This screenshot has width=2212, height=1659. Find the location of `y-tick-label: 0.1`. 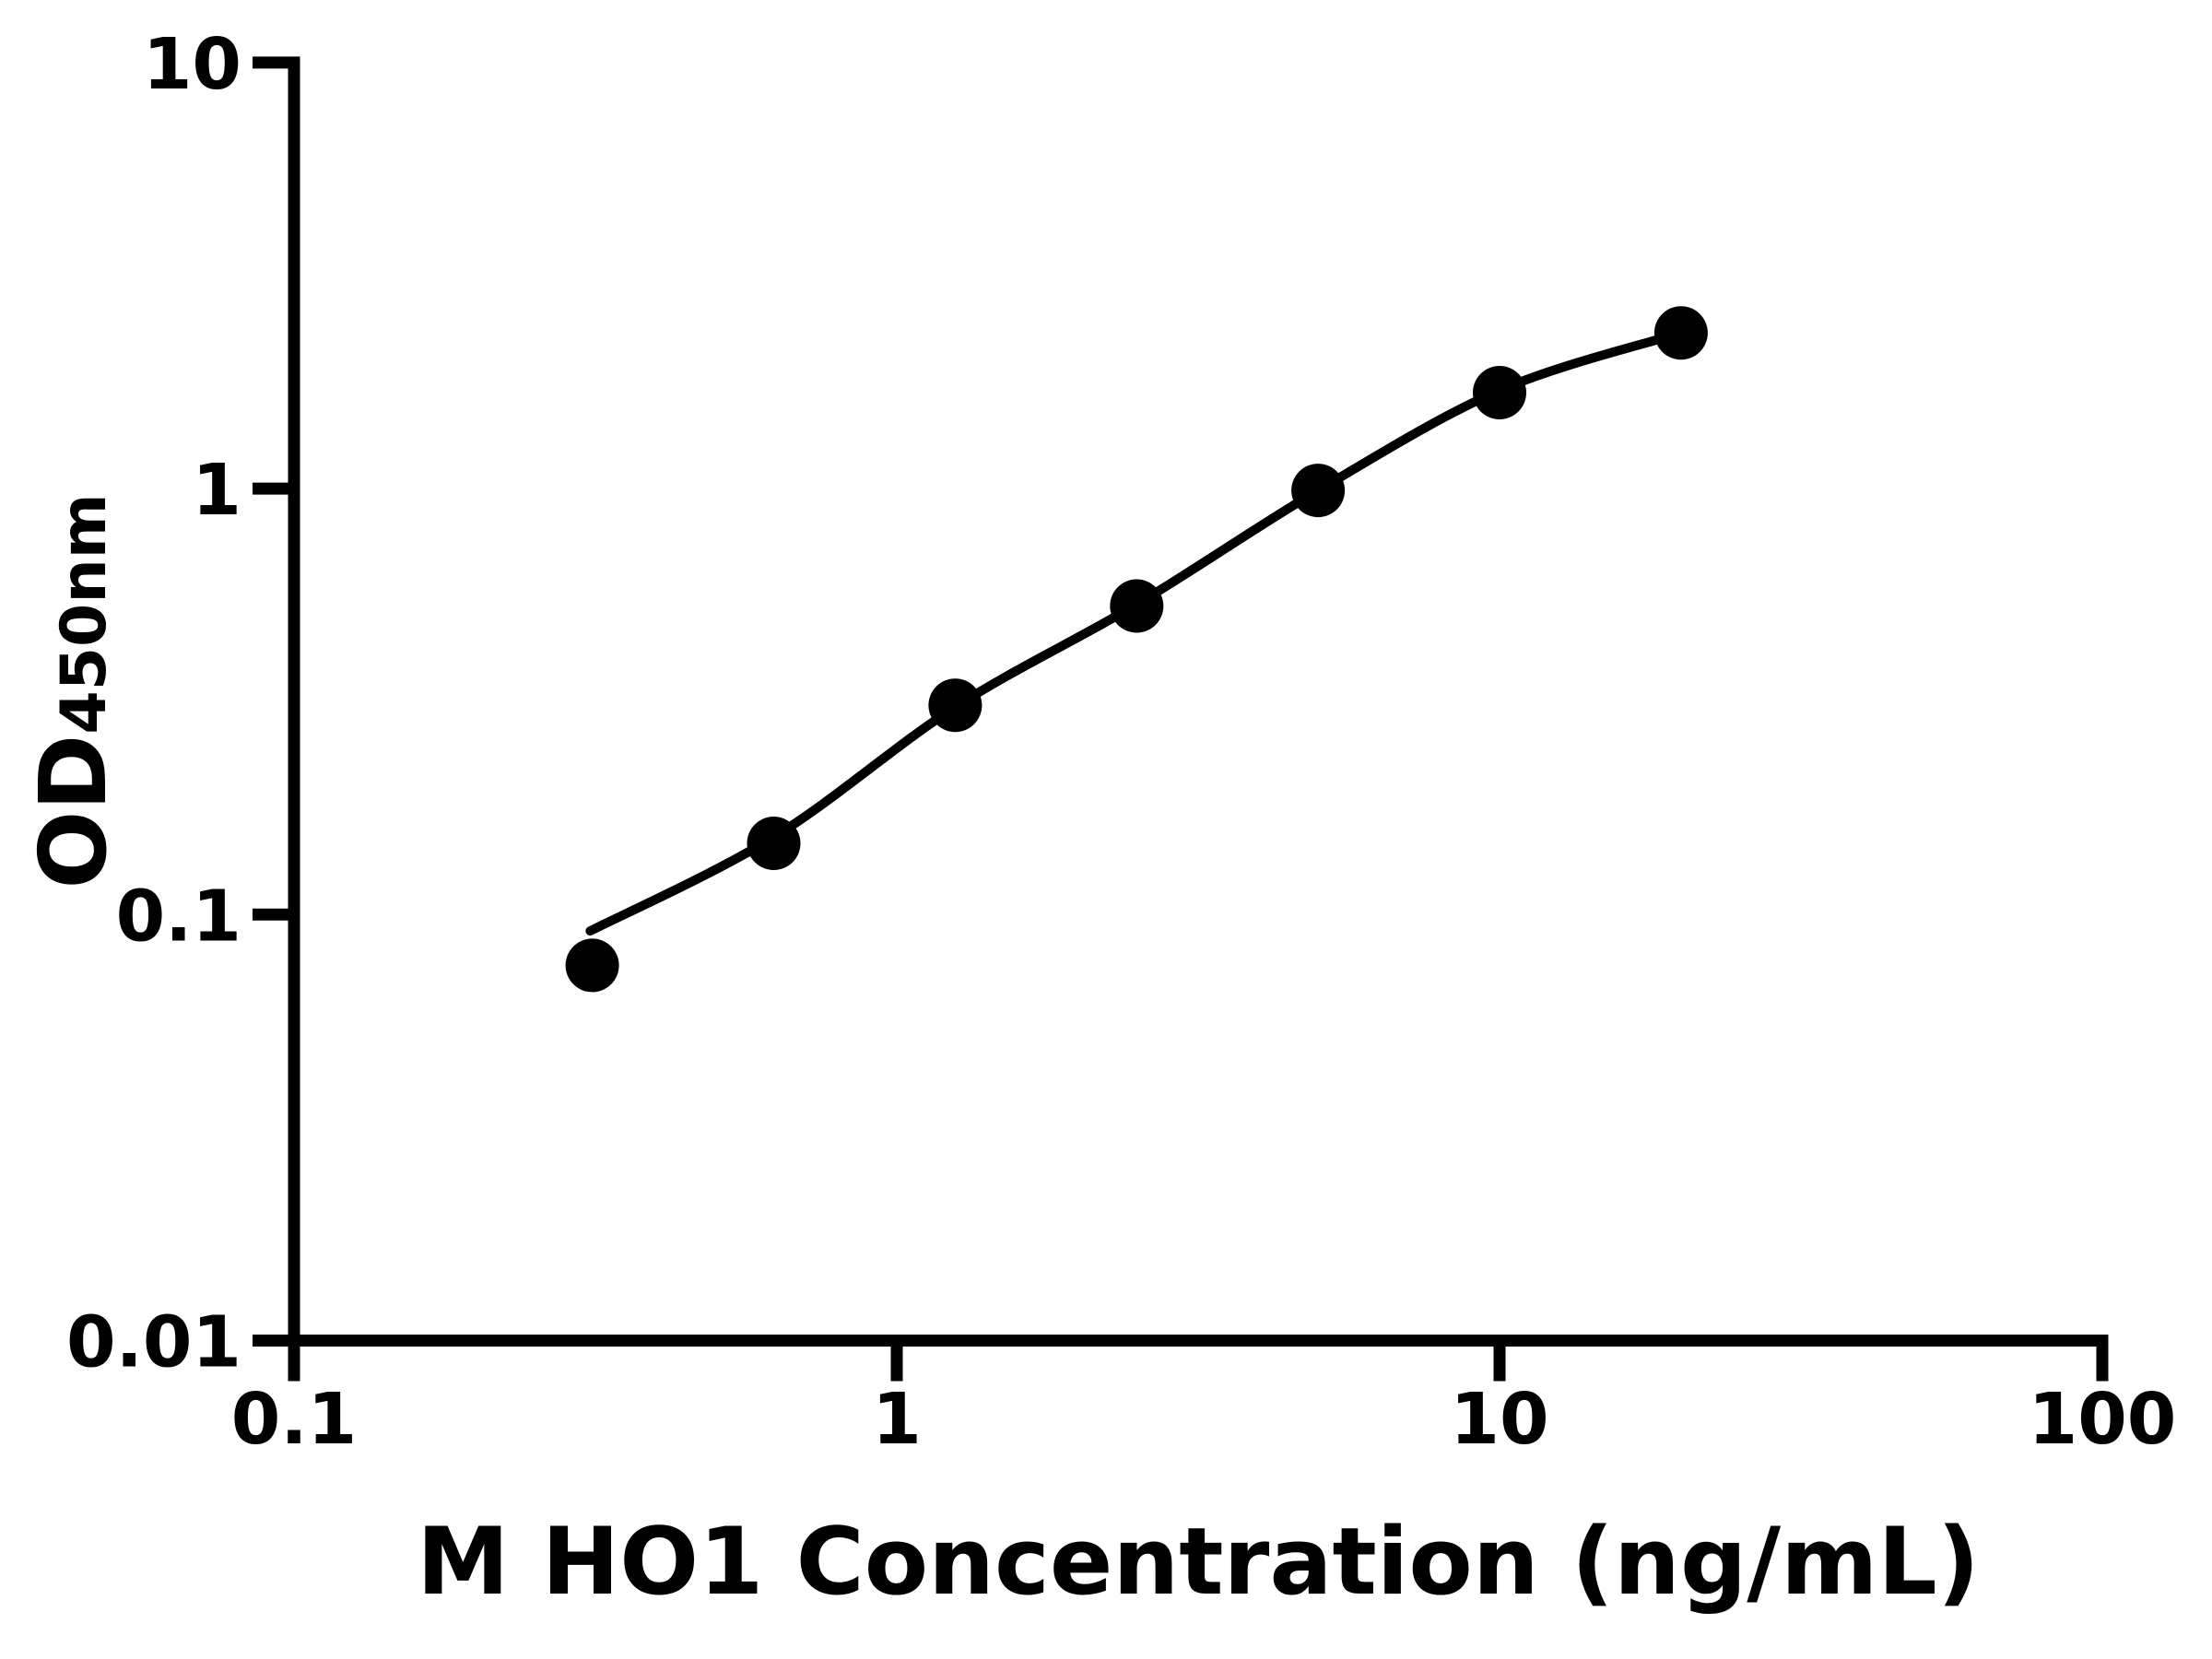

y-tick-label: 0.1 is located at coordinates (178, 917).